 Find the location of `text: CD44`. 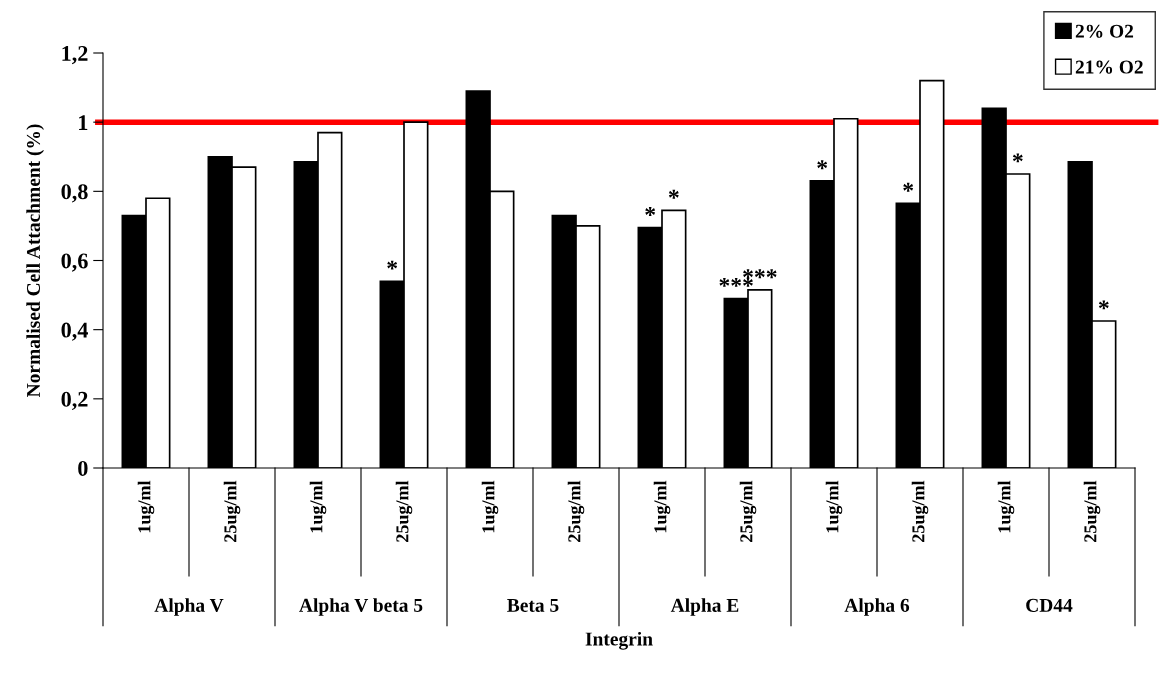

text: CD44 is located at coordinates (1049, 605).